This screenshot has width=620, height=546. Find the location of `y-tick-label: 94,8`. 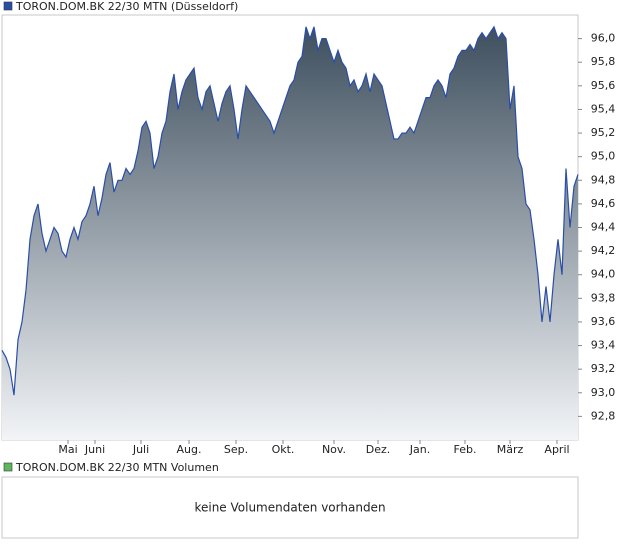

y-tick-label: 94,8 is located at coordinates (603, 179).